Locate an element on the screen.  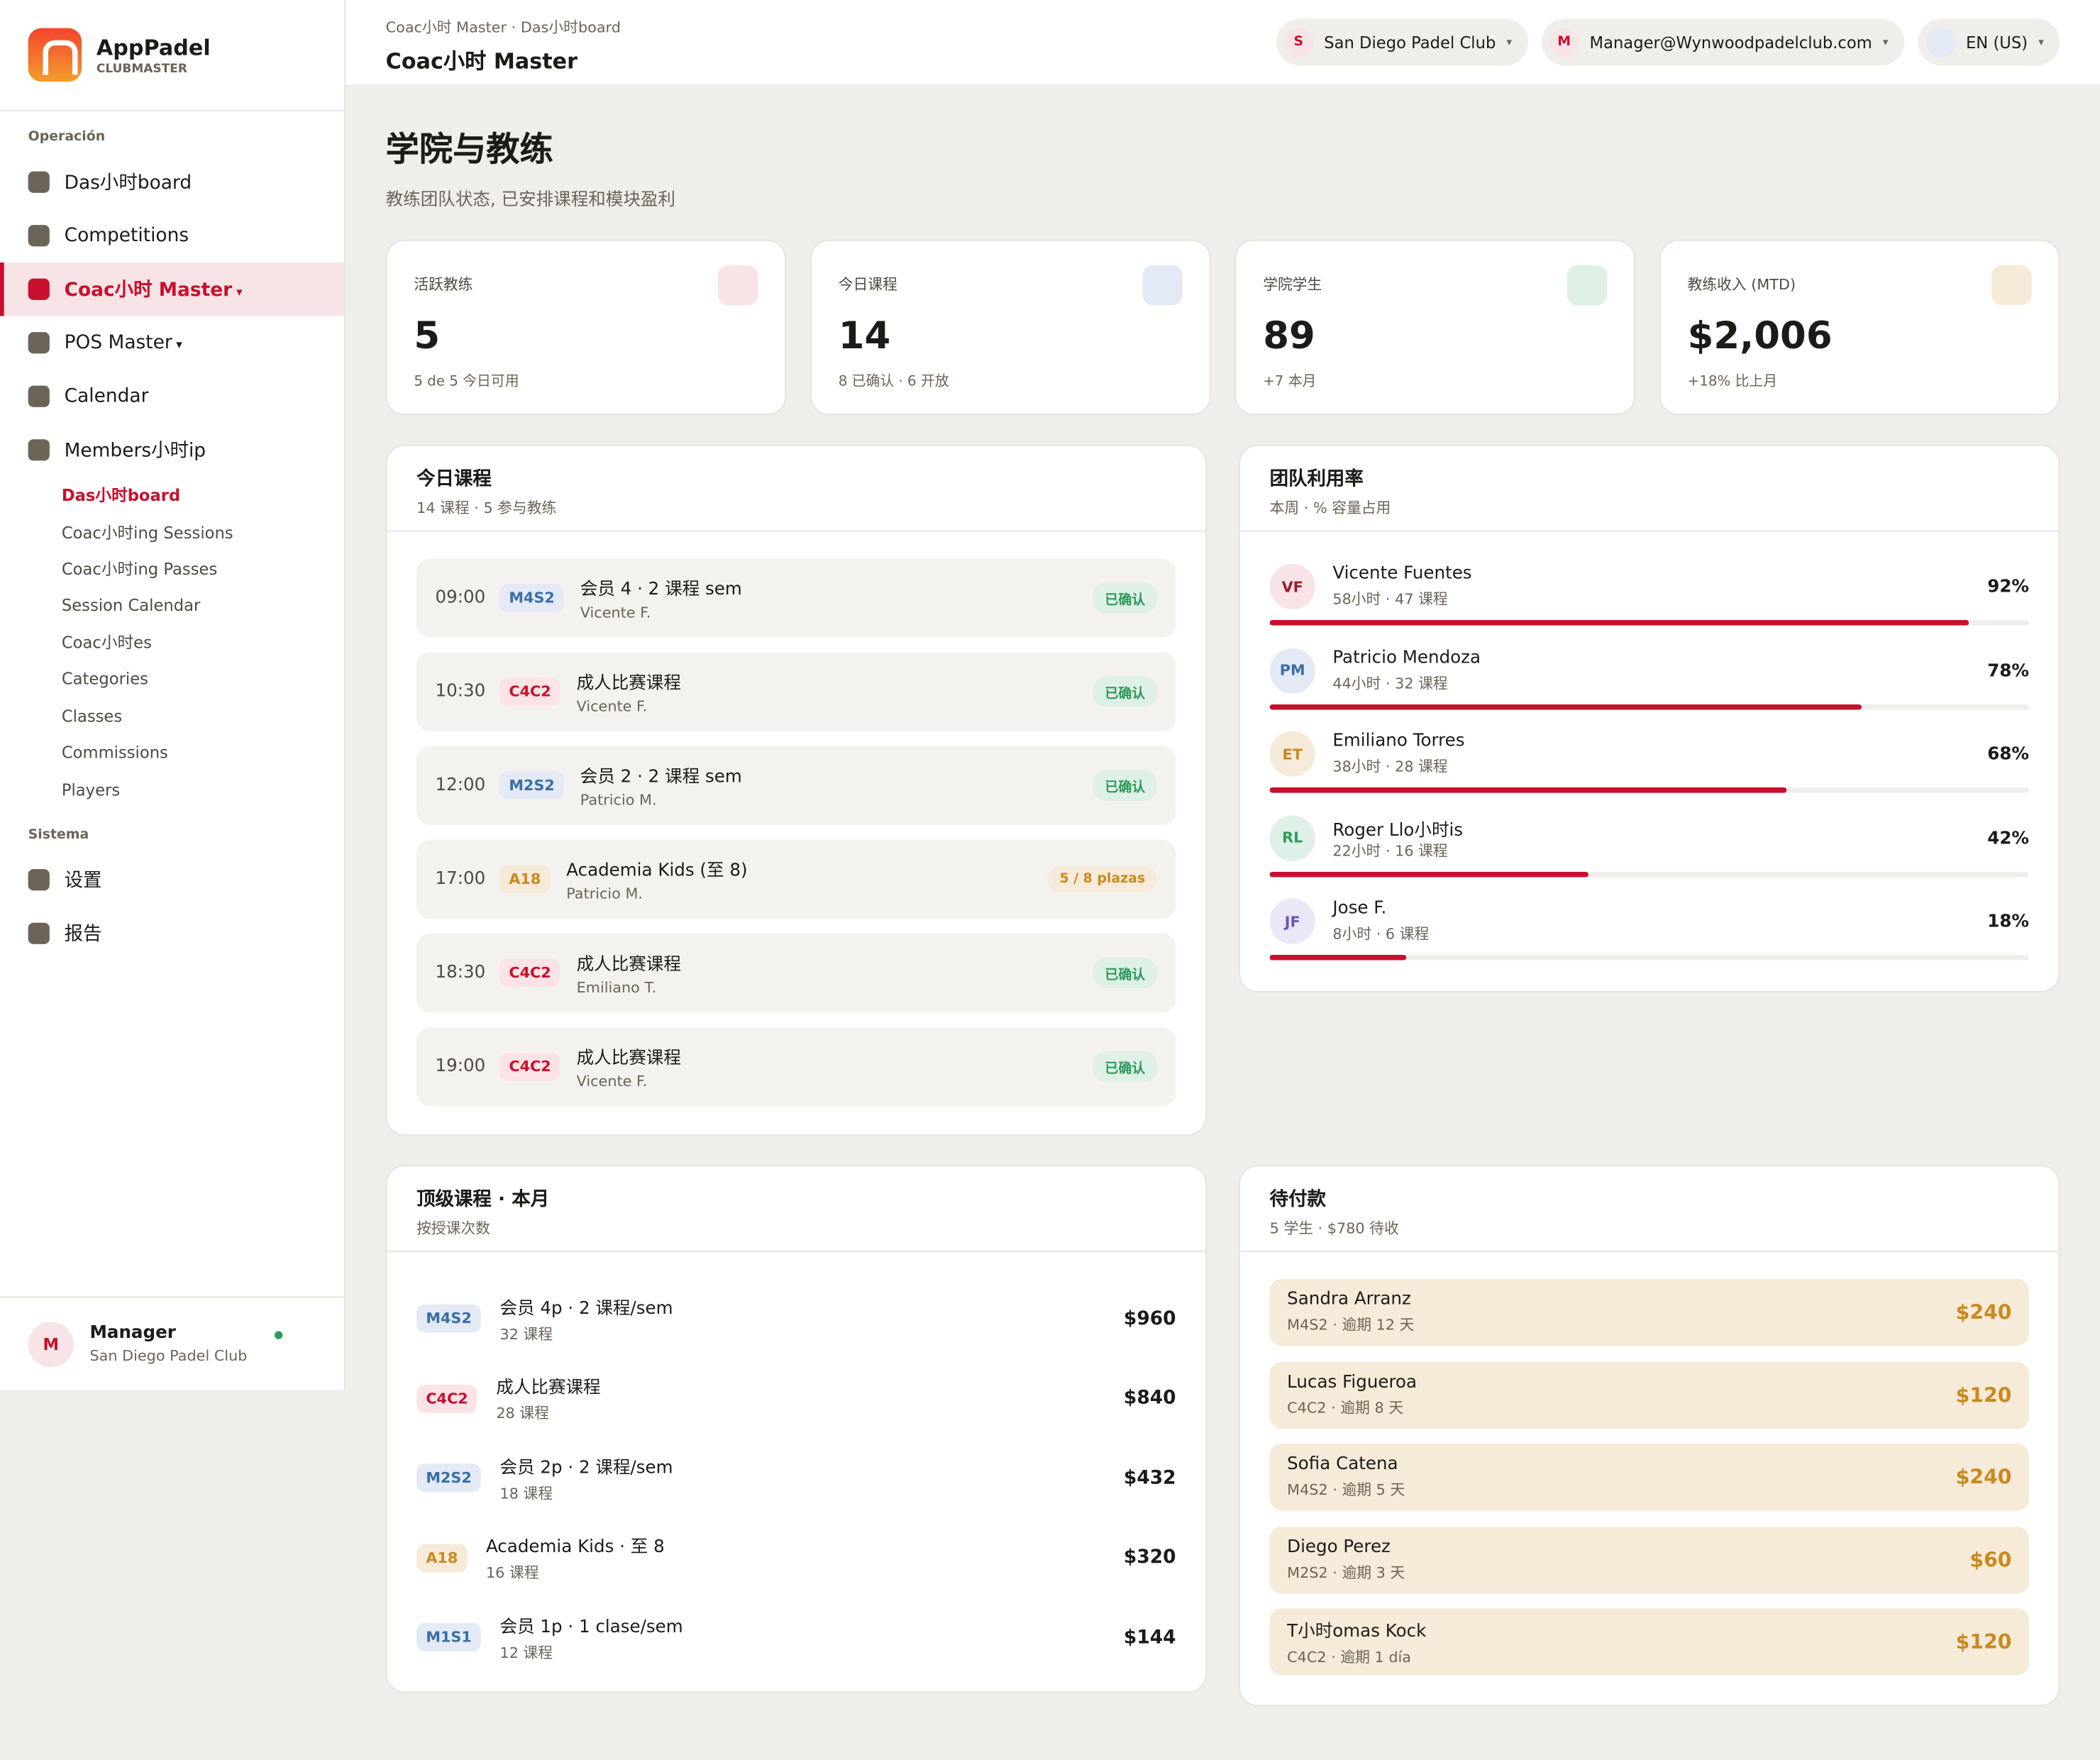
payer-name: T小时omas Kock is located at coordinates (1357, 1632).